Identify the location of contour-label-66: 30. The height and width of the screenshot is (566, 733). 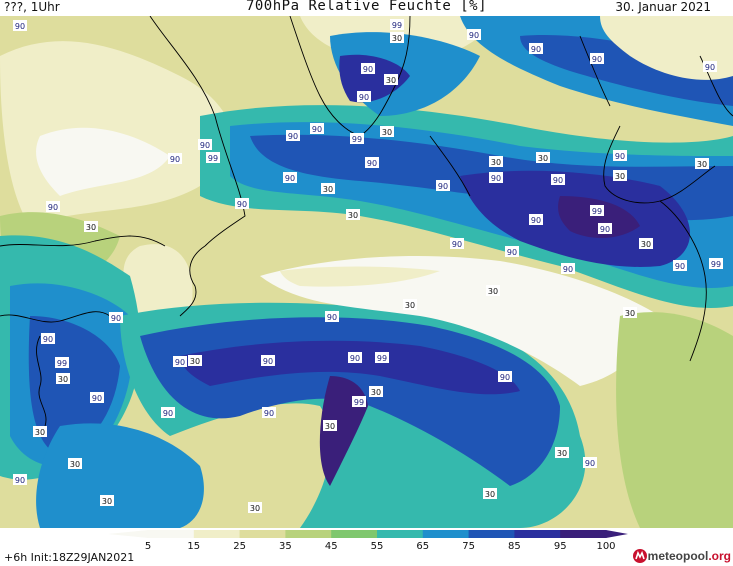
(490, 493).